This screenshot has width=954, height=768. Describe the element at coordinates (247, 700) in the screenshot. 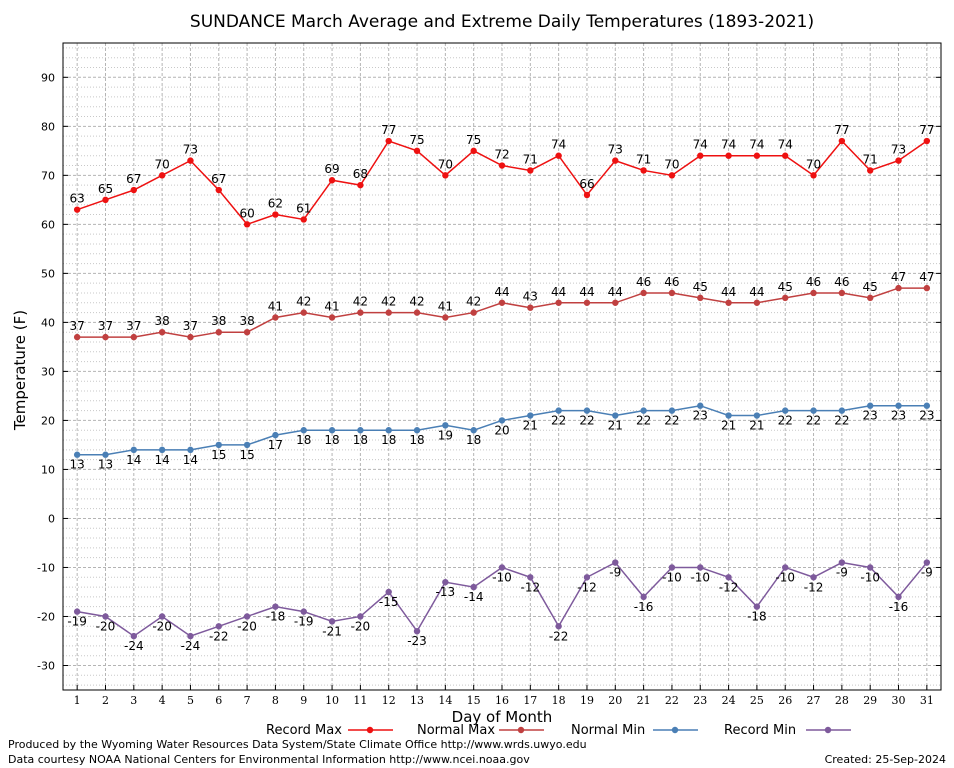

I see `x-tick-label: 7` at that location.